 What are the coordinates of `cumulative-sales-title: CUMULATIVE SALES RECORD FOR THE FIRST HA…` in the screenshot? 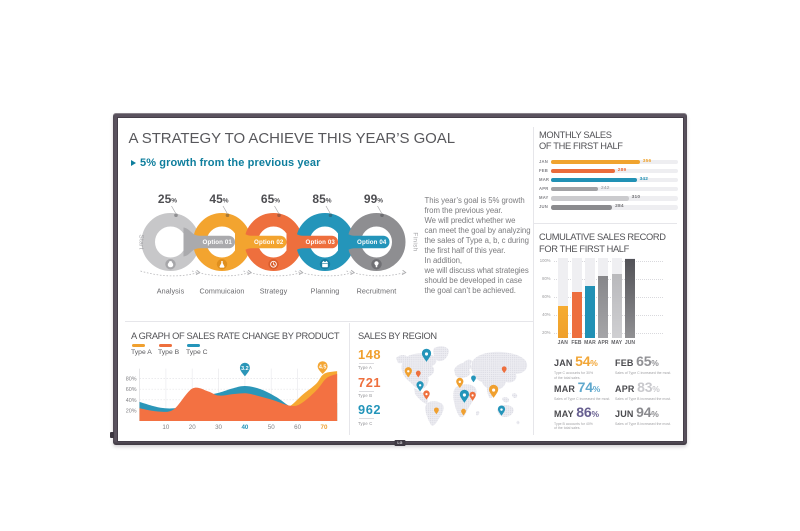 It's located at (602, 243).